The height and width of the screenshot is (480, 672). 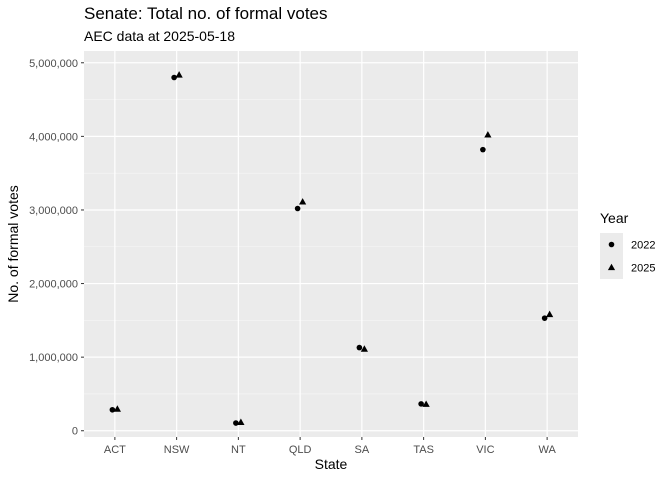 What do you see at coordinates (423, 450) in the screenshot?
I see `x-tick-label: TAS` at bounding box center [423, 450].